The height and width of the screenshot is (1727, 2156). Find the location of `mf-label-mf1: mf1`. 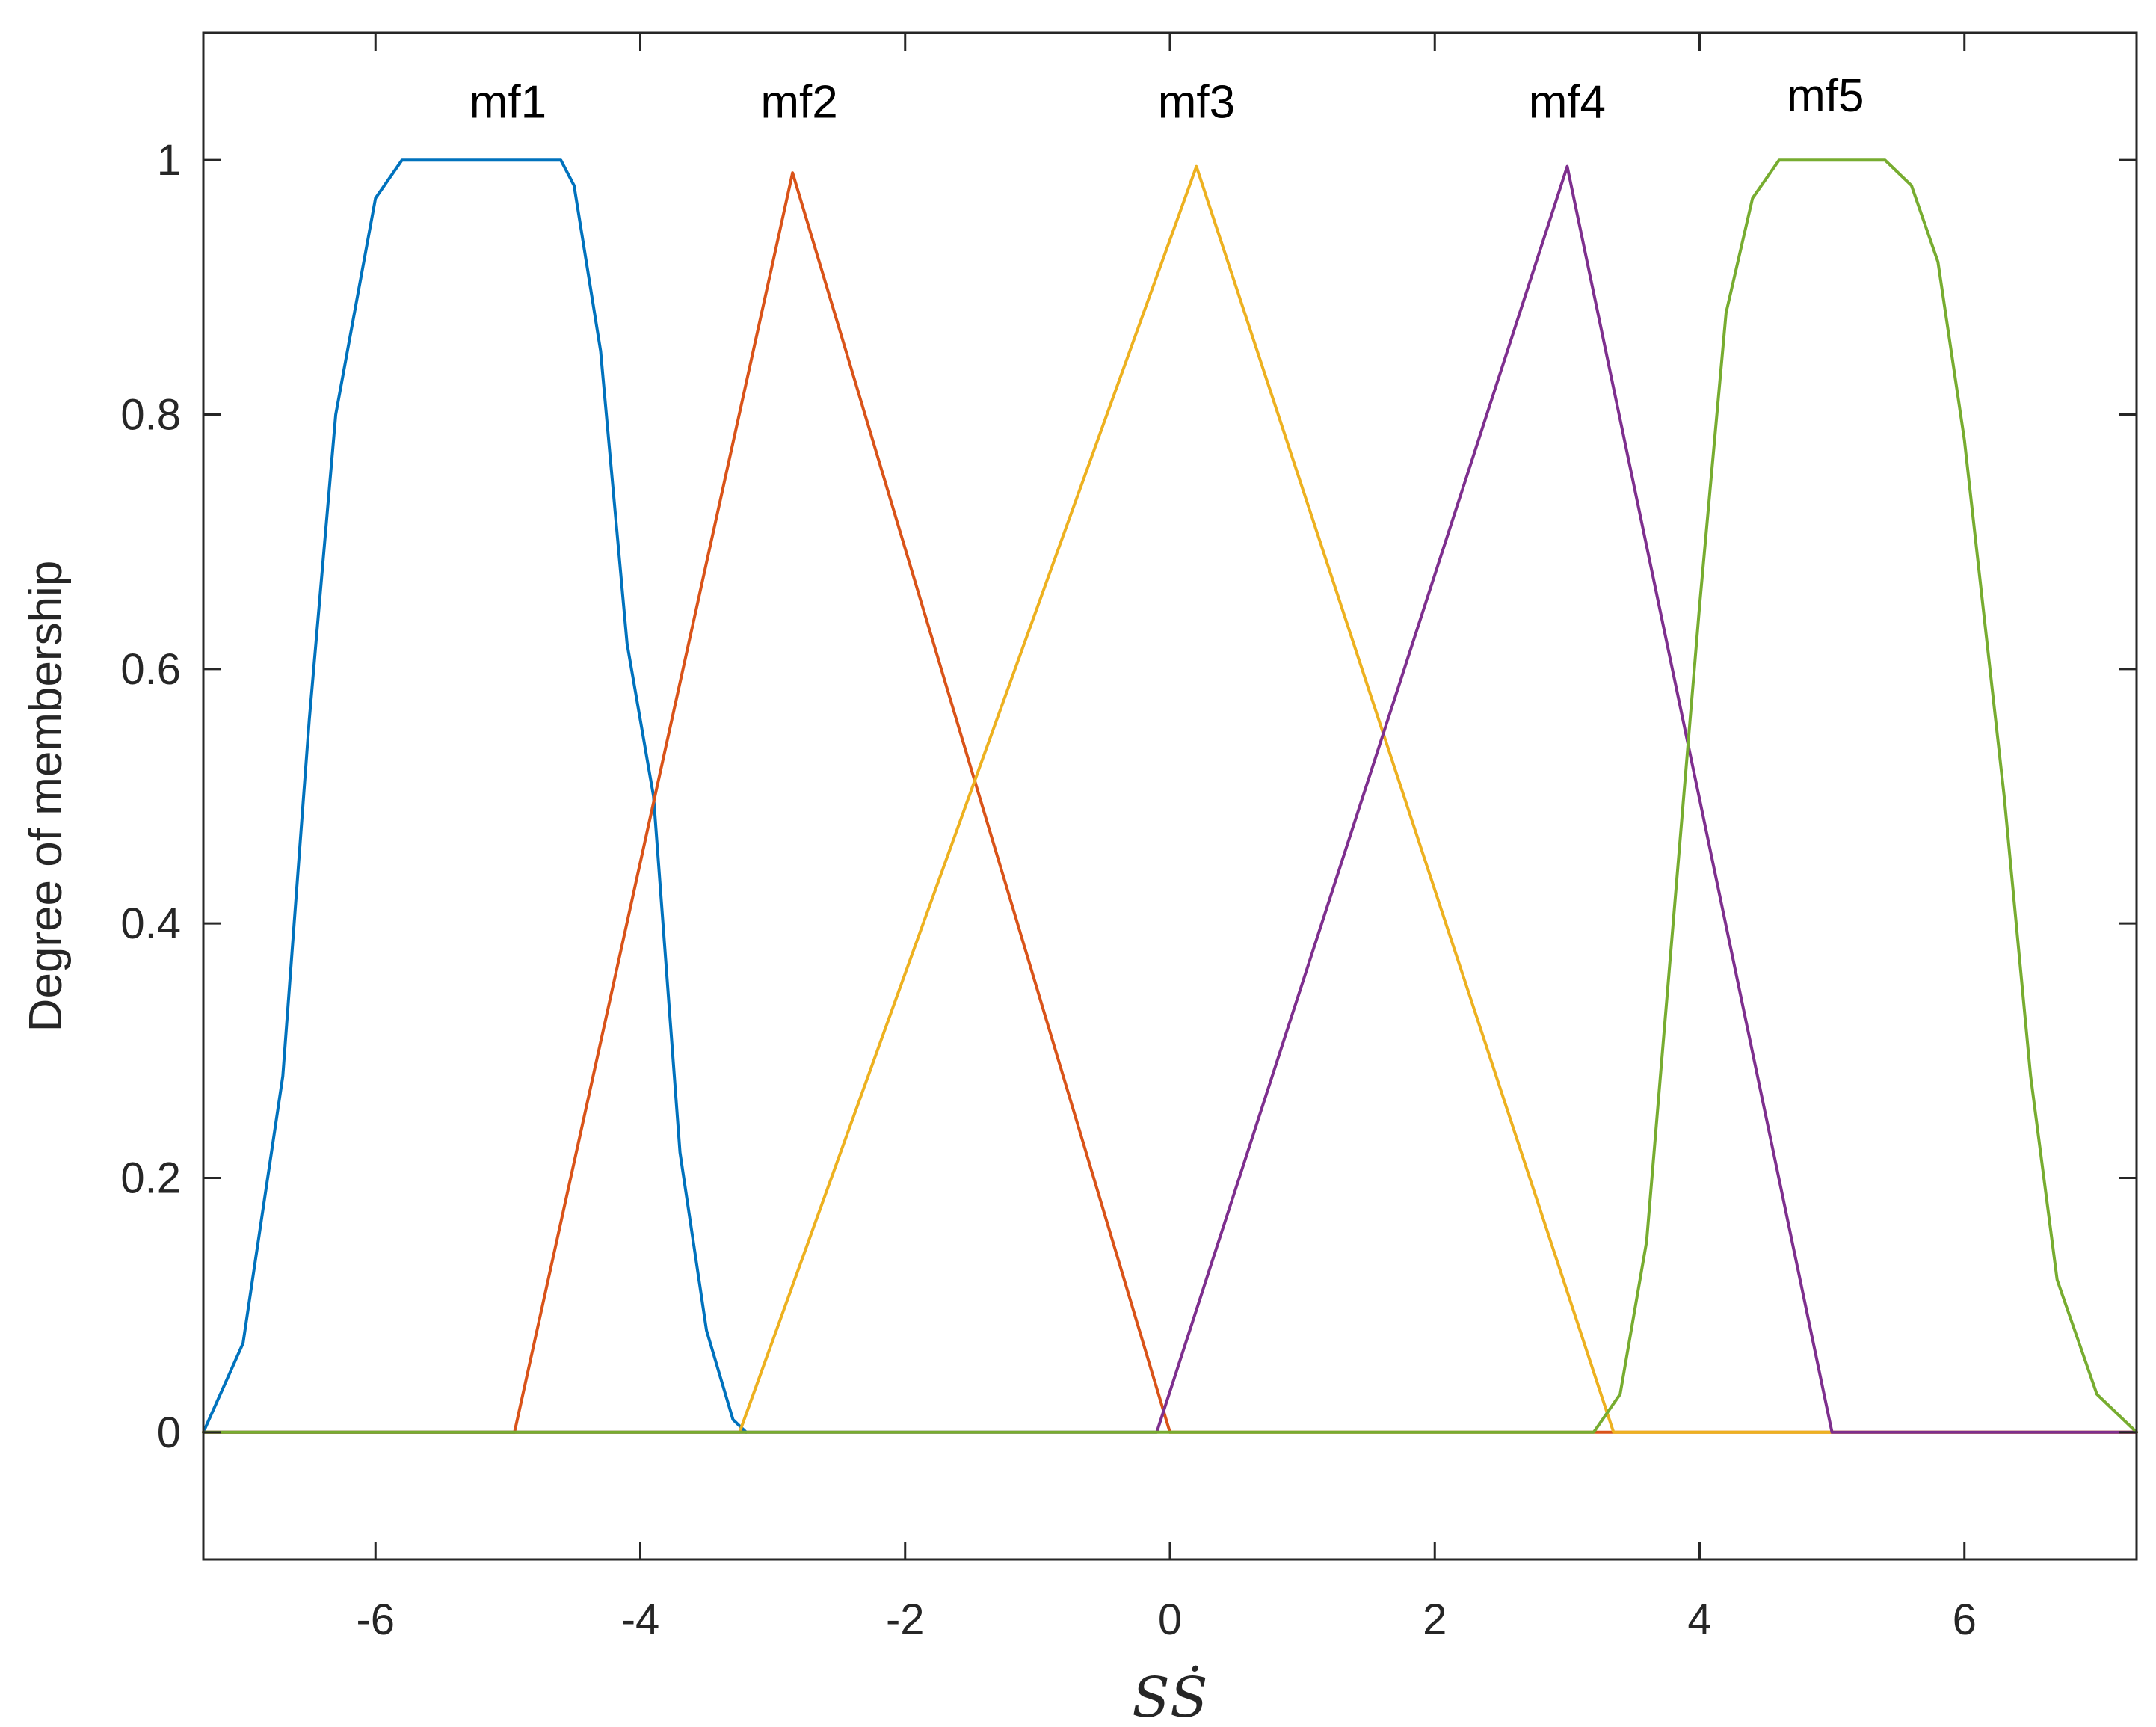

mf-label-mf1: mf1 is located at coordinates (507, 103).